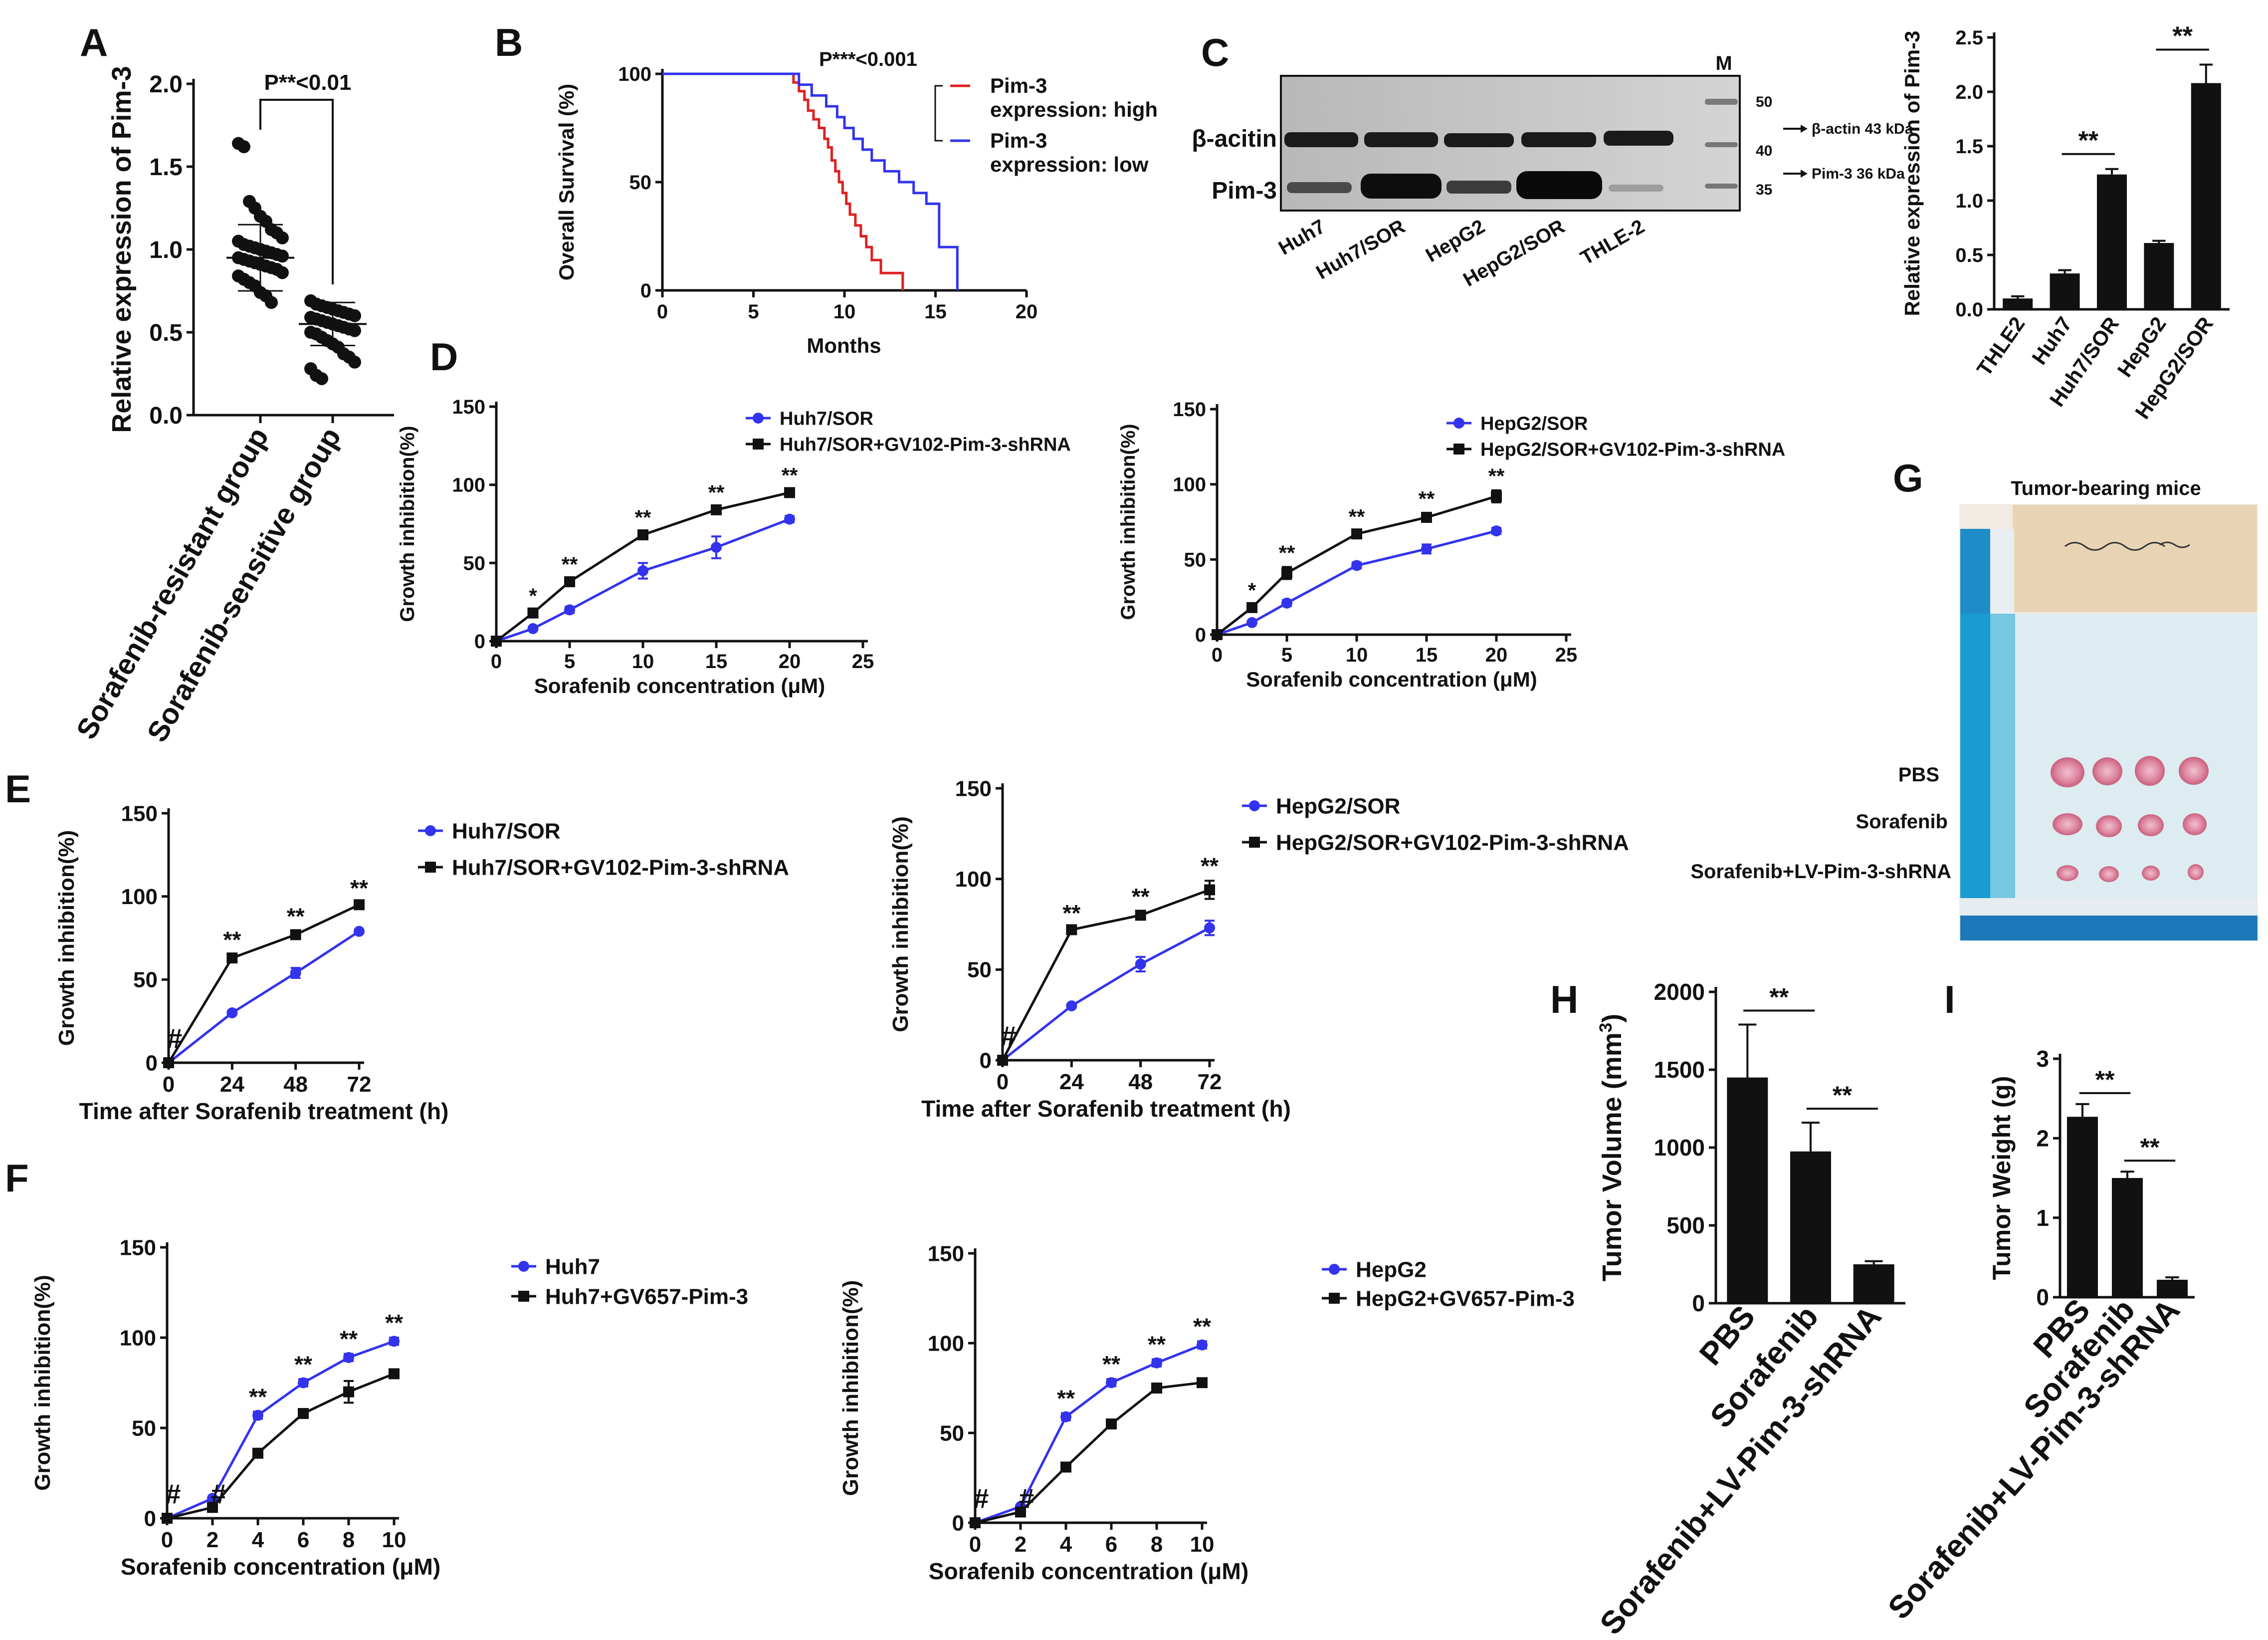 The width and height of the screenshot is (2268, 1640). I want to click on annotation-pim3: Pim-3 36 kDa, so click(1859, 174).